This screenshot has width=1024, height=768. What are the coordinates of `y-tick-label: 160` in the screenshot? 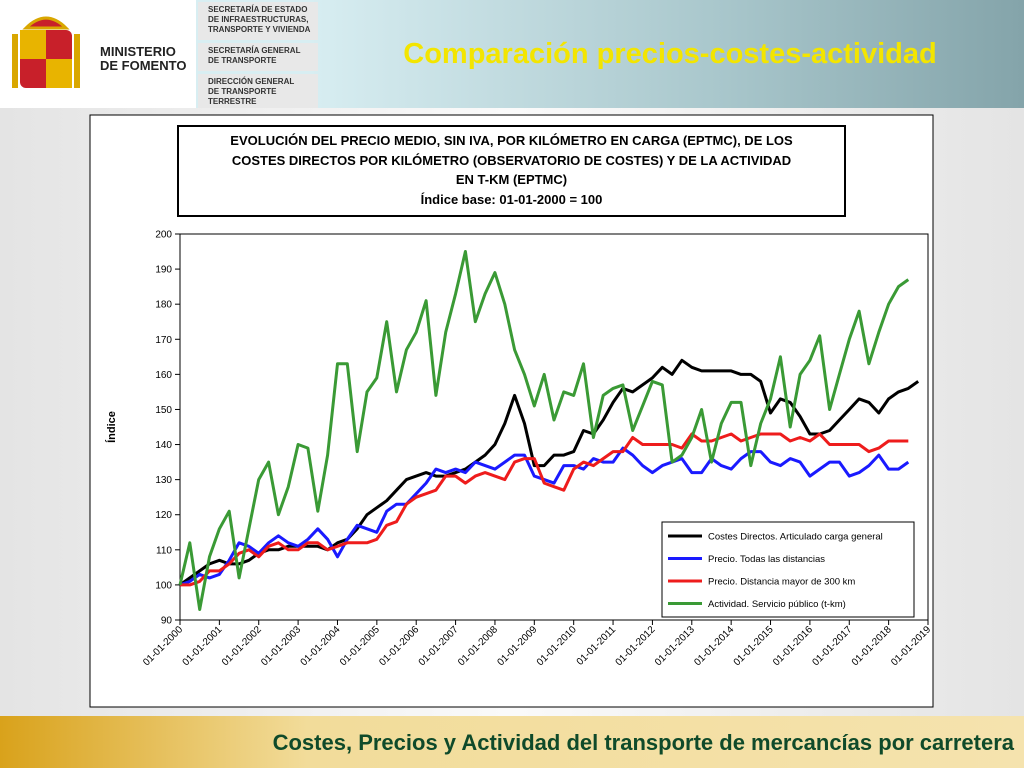 It's located at (163, 375).